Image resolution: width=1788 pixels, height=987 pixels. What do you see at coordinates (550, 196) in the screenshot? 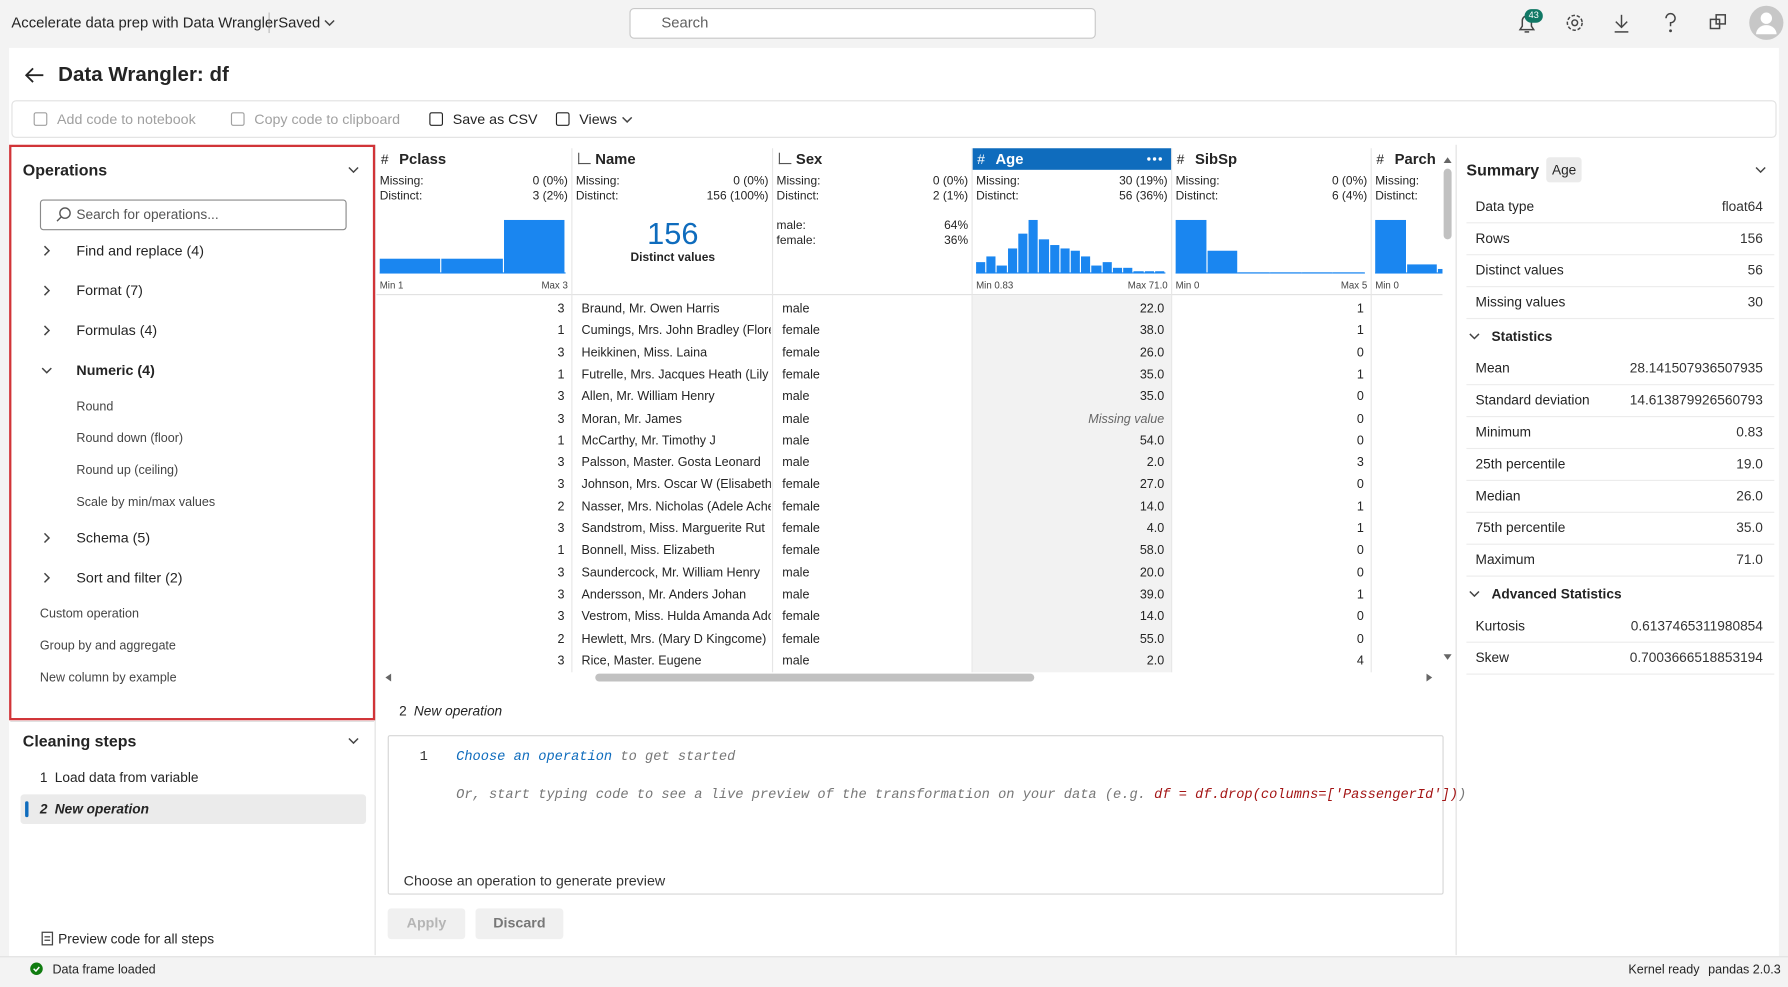
I see `distinct-value: 3 (2%)` at bounding box center [550, 196].